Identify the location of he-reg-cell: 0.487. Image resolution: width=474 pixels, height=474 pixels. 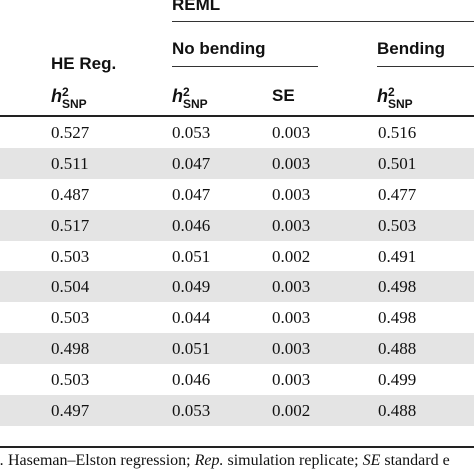
(70, 194).